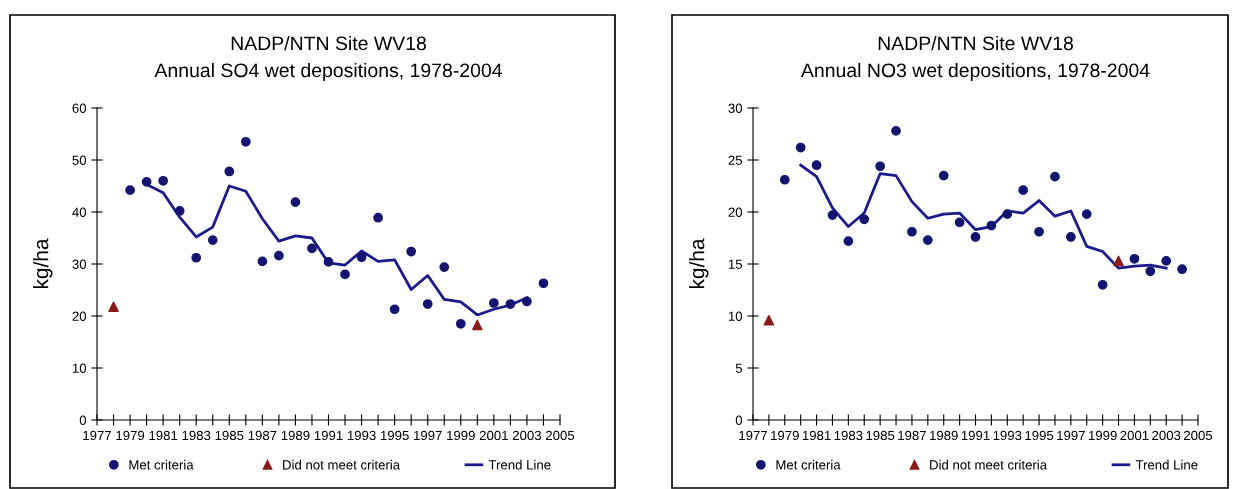  I want to click on y-tick-label: 50, so click(79, 160).